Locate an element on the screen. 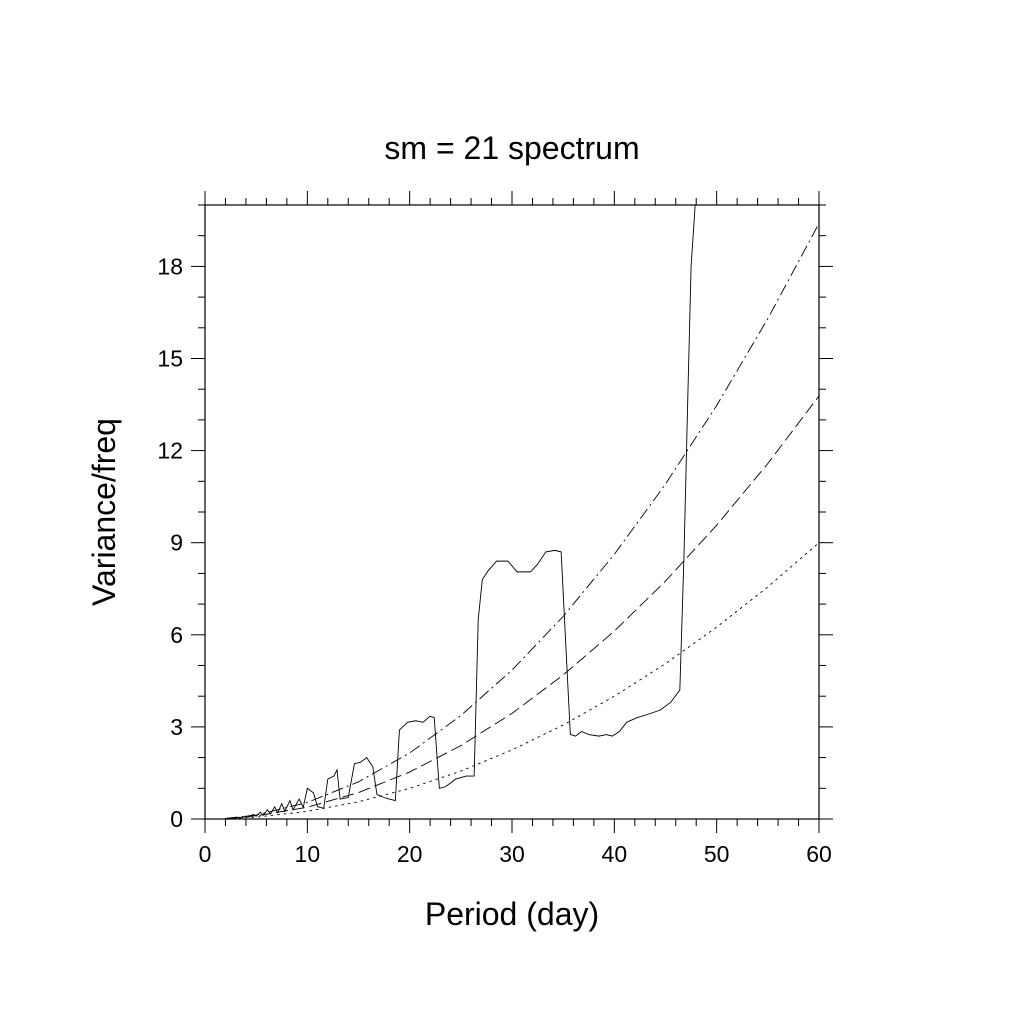  x-tick-label: 20 is located at coordinates (410, 854).